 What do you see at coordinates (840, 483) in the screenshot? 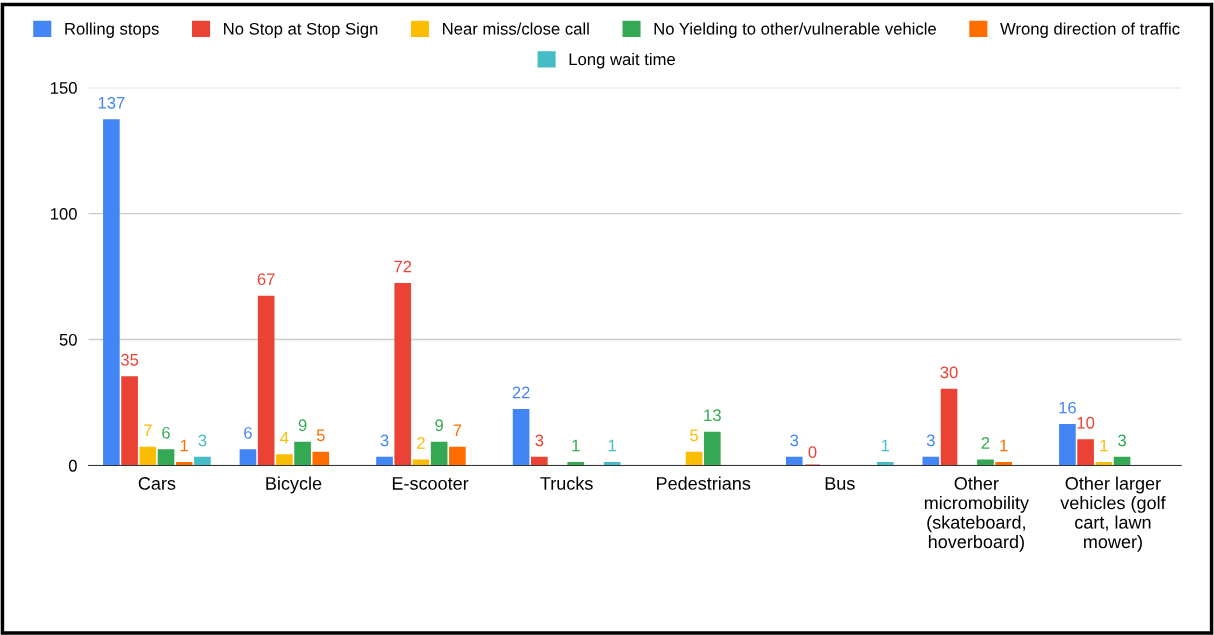
I see `x-tick-label: Bus` at bounding box center [840, 483].